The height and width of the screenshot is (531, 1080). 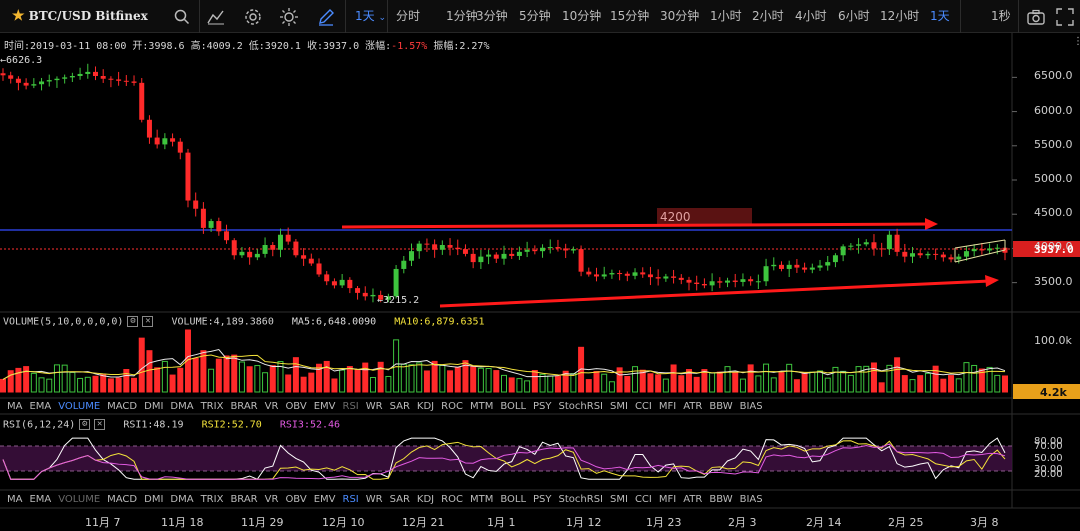 What do you see at coordinates (854, 16) in the screenshot?
I see `interval-10: 6小时` at bounding box center [854, 16].